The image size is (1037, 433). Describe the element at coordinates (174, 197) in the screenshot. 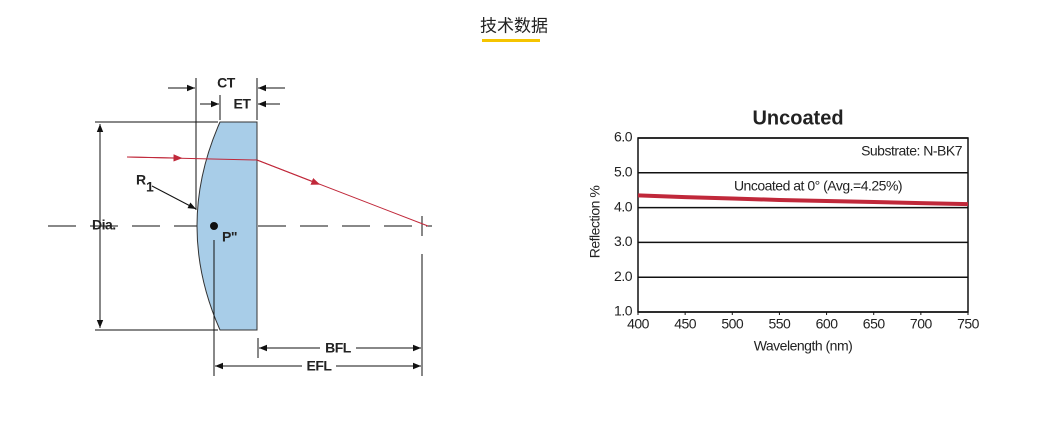

I see `r1-leader` at that location.